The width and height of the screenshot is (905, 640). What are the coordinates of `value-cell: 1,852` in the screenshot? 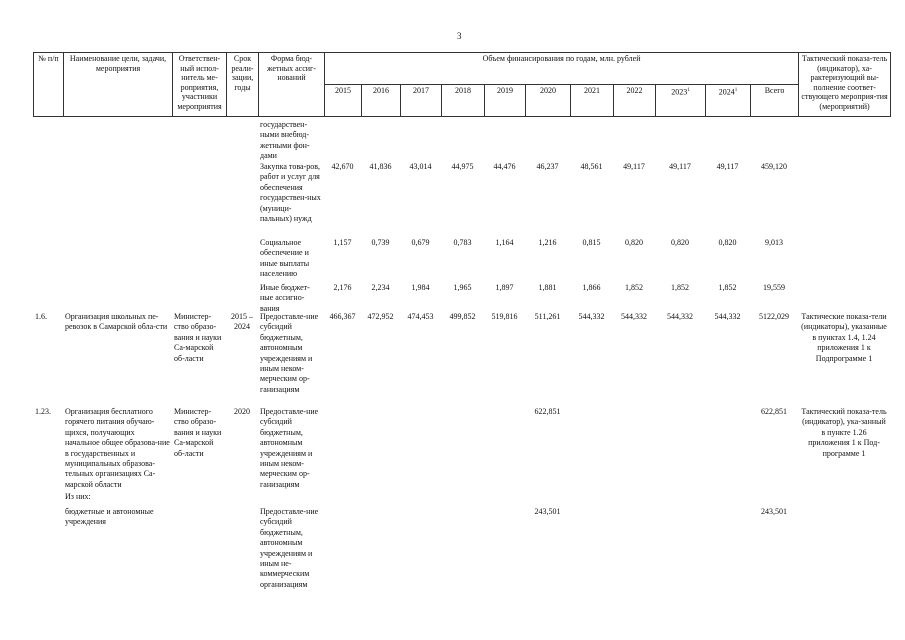 It's located at (634, 287).